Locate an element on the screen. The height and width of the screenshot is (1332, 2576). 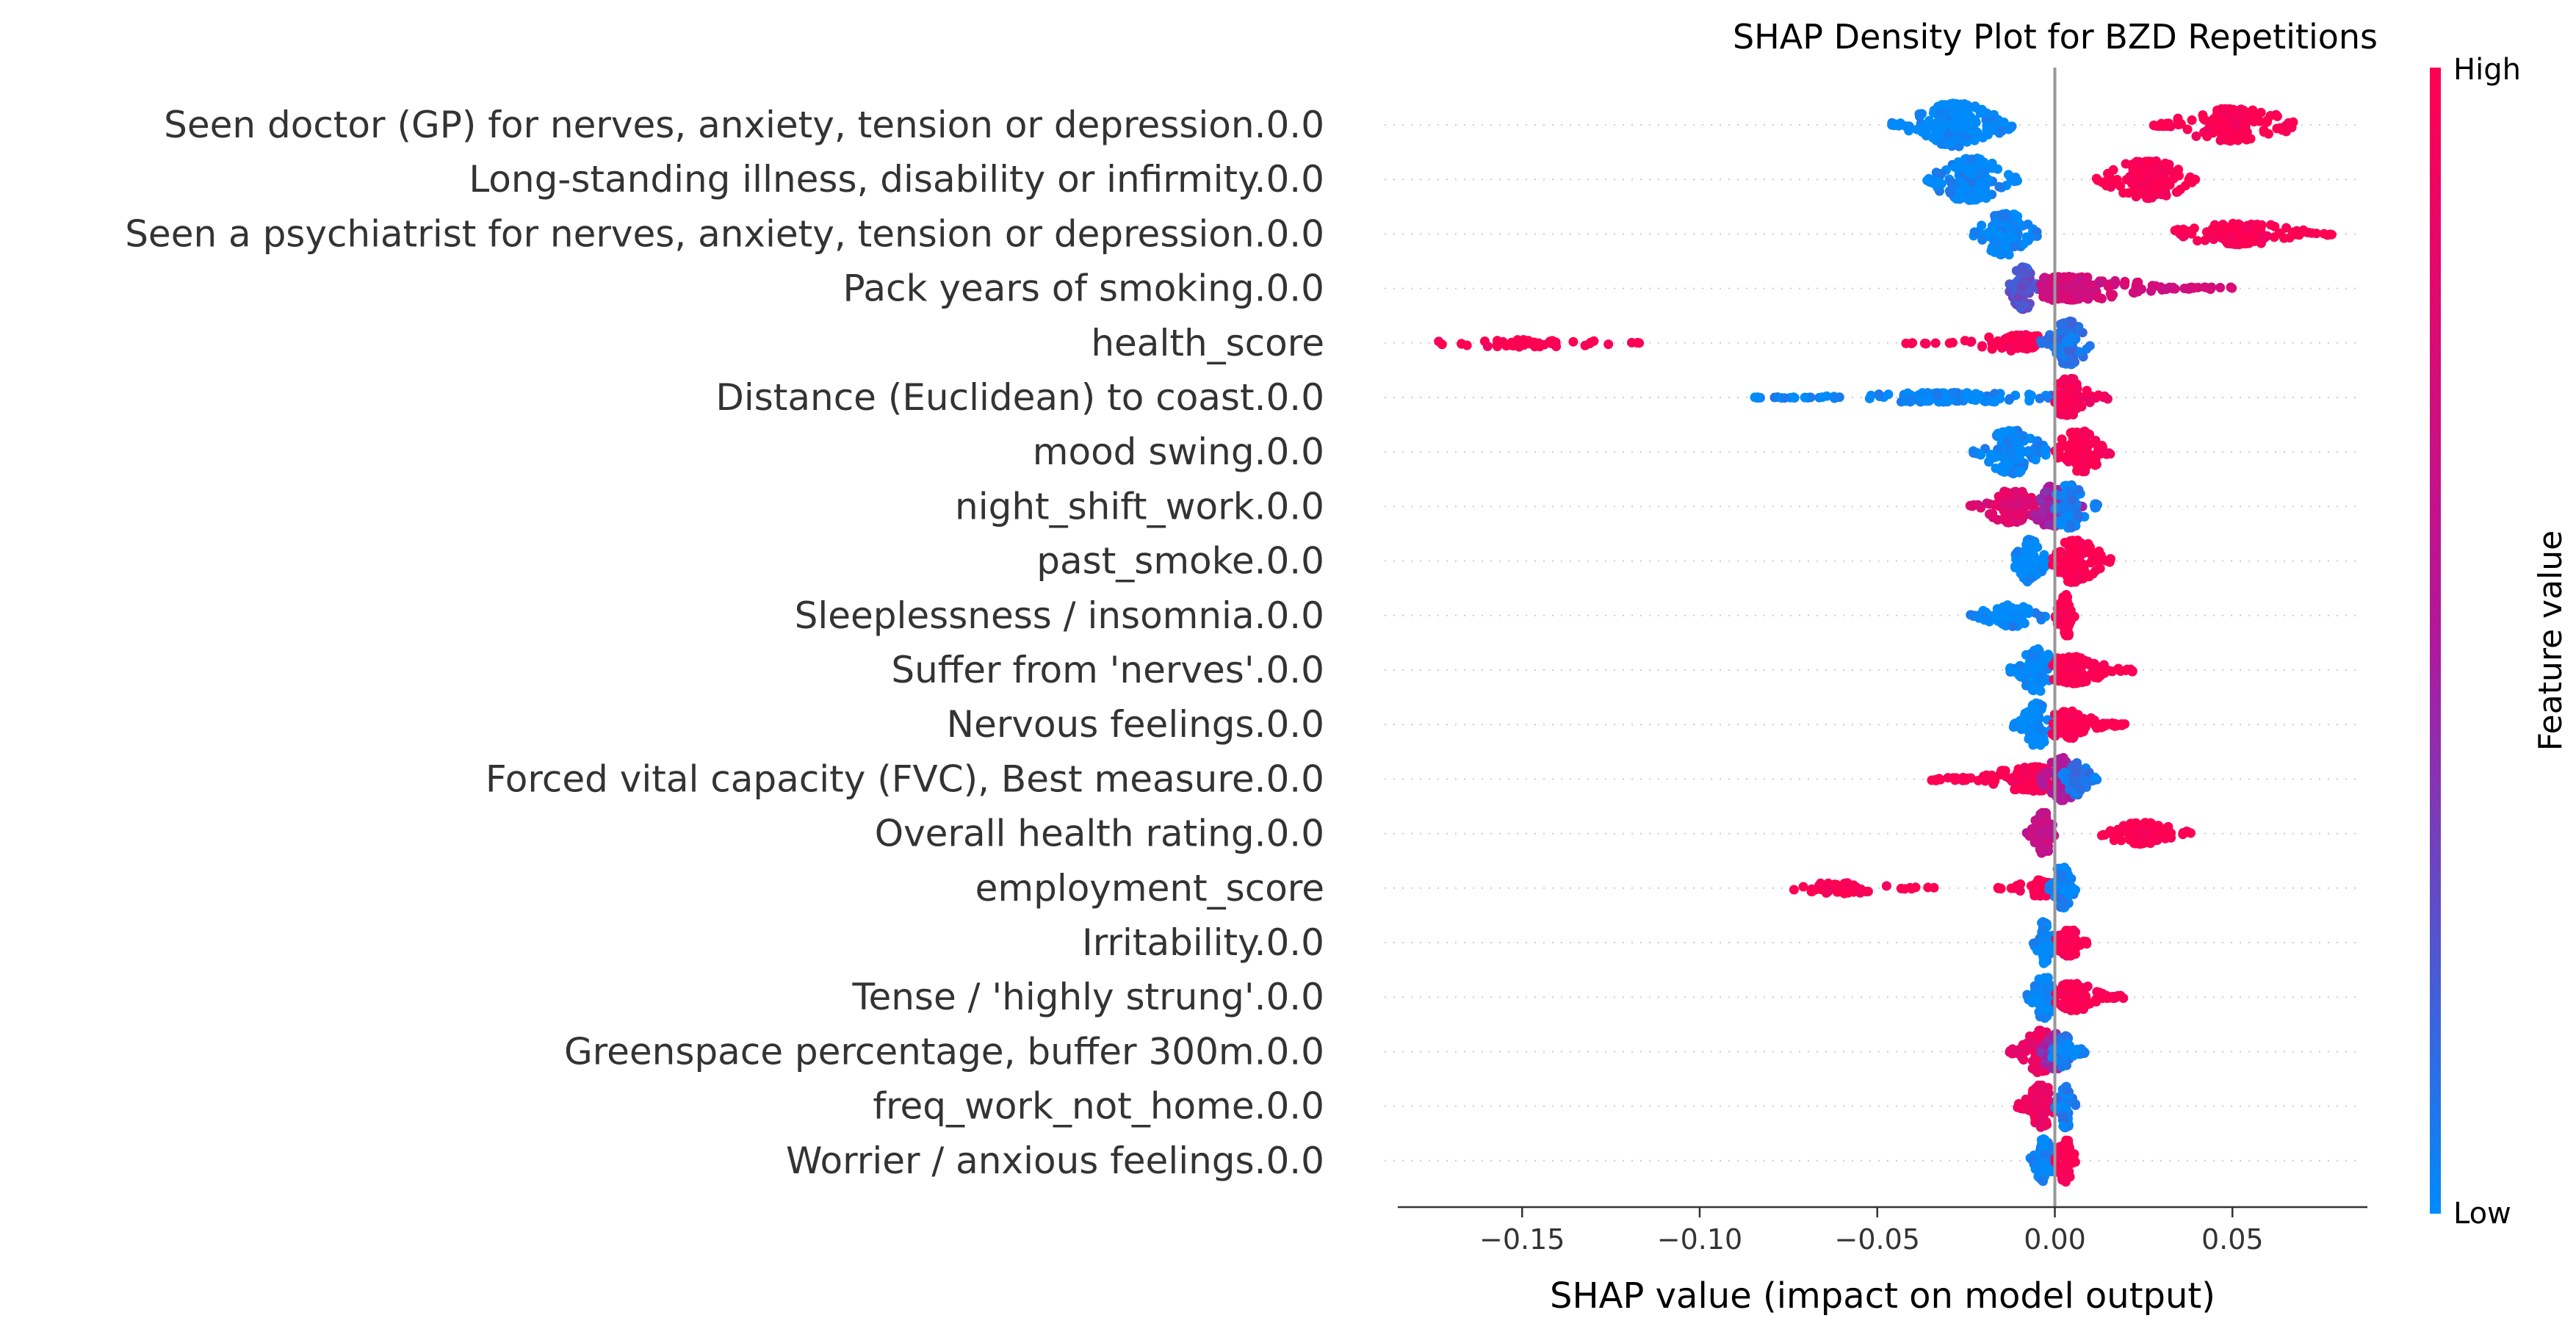
feature-label: Nervous feelings.0.0 is located at coordinates (1135, 724).